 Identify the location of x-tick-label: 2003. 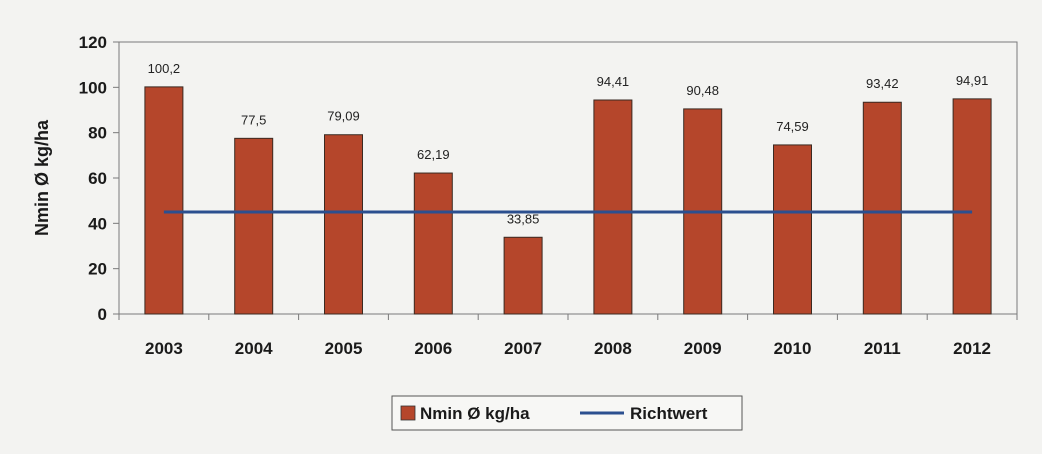
(164, 348).